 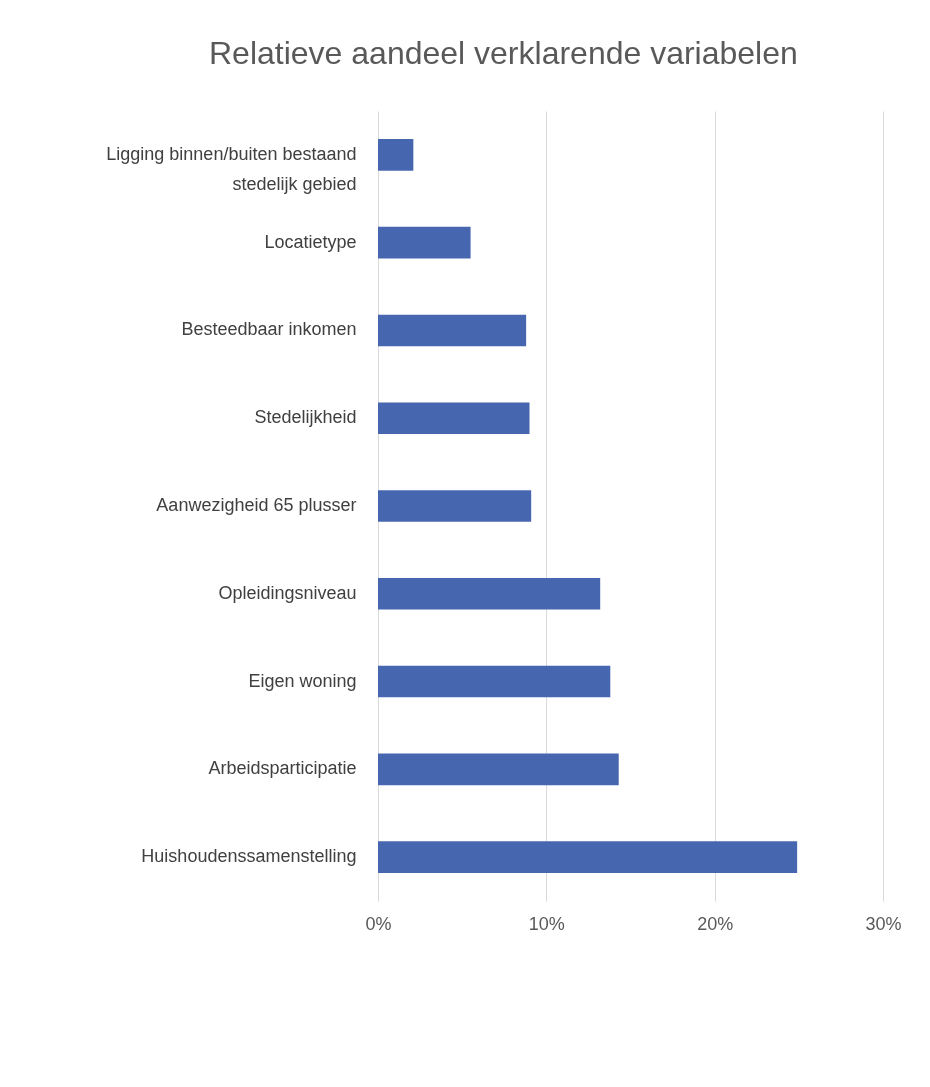 I want to click on y-tick-label: Eigen woning, so click(x=302, y=680).